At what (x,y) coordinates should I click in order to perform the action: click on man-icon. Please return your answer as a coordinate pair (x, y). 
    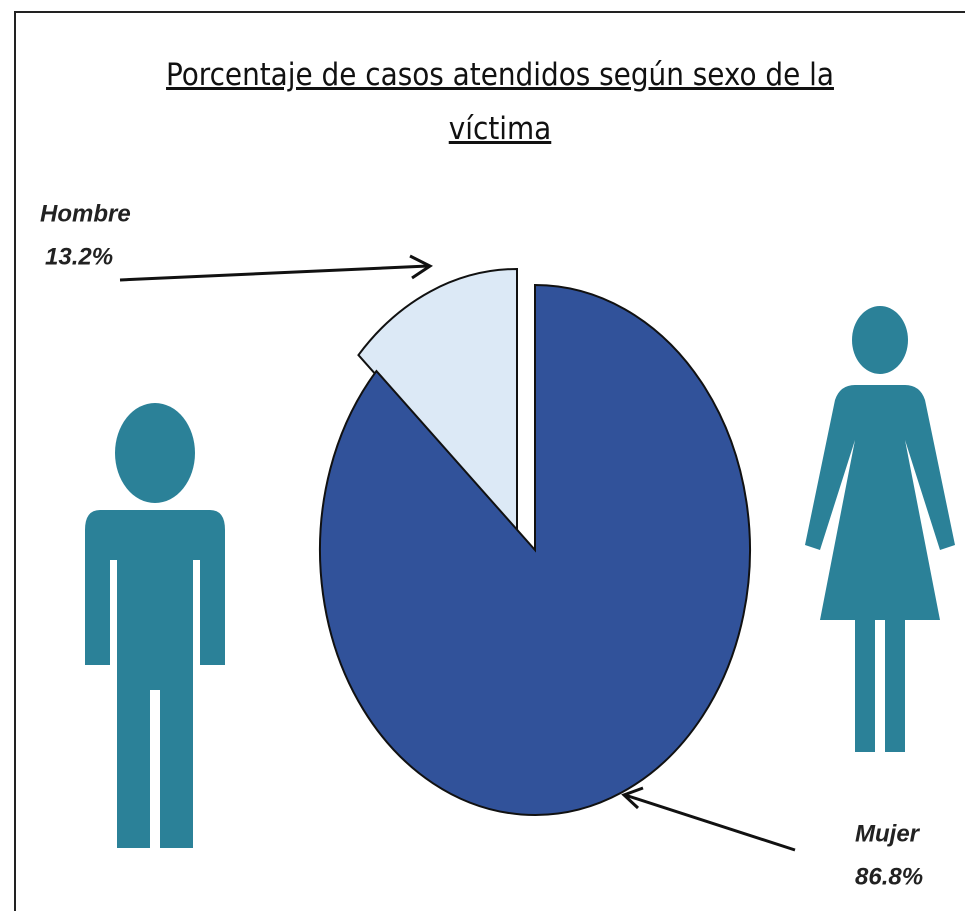
    Looking at the image, I should click on (155, 625).